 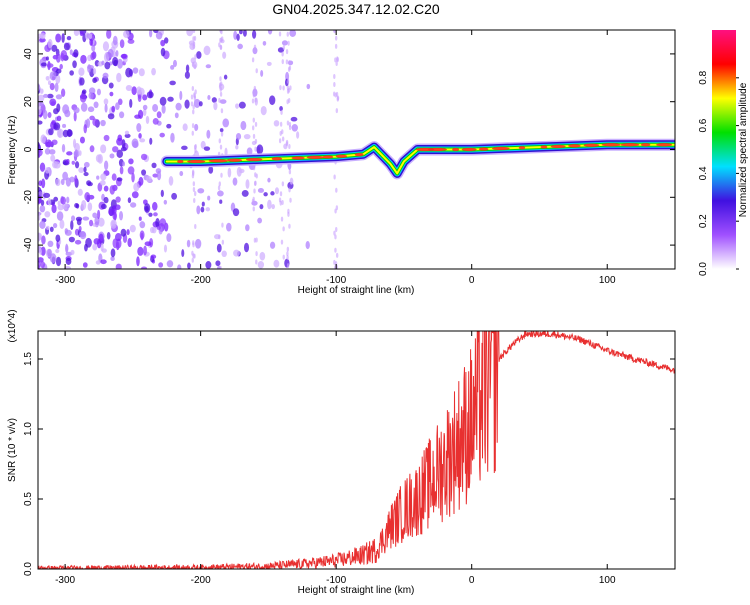 I want to click on snr-ylabel: SNR (10 * v/v), so click(x=12, y=450).